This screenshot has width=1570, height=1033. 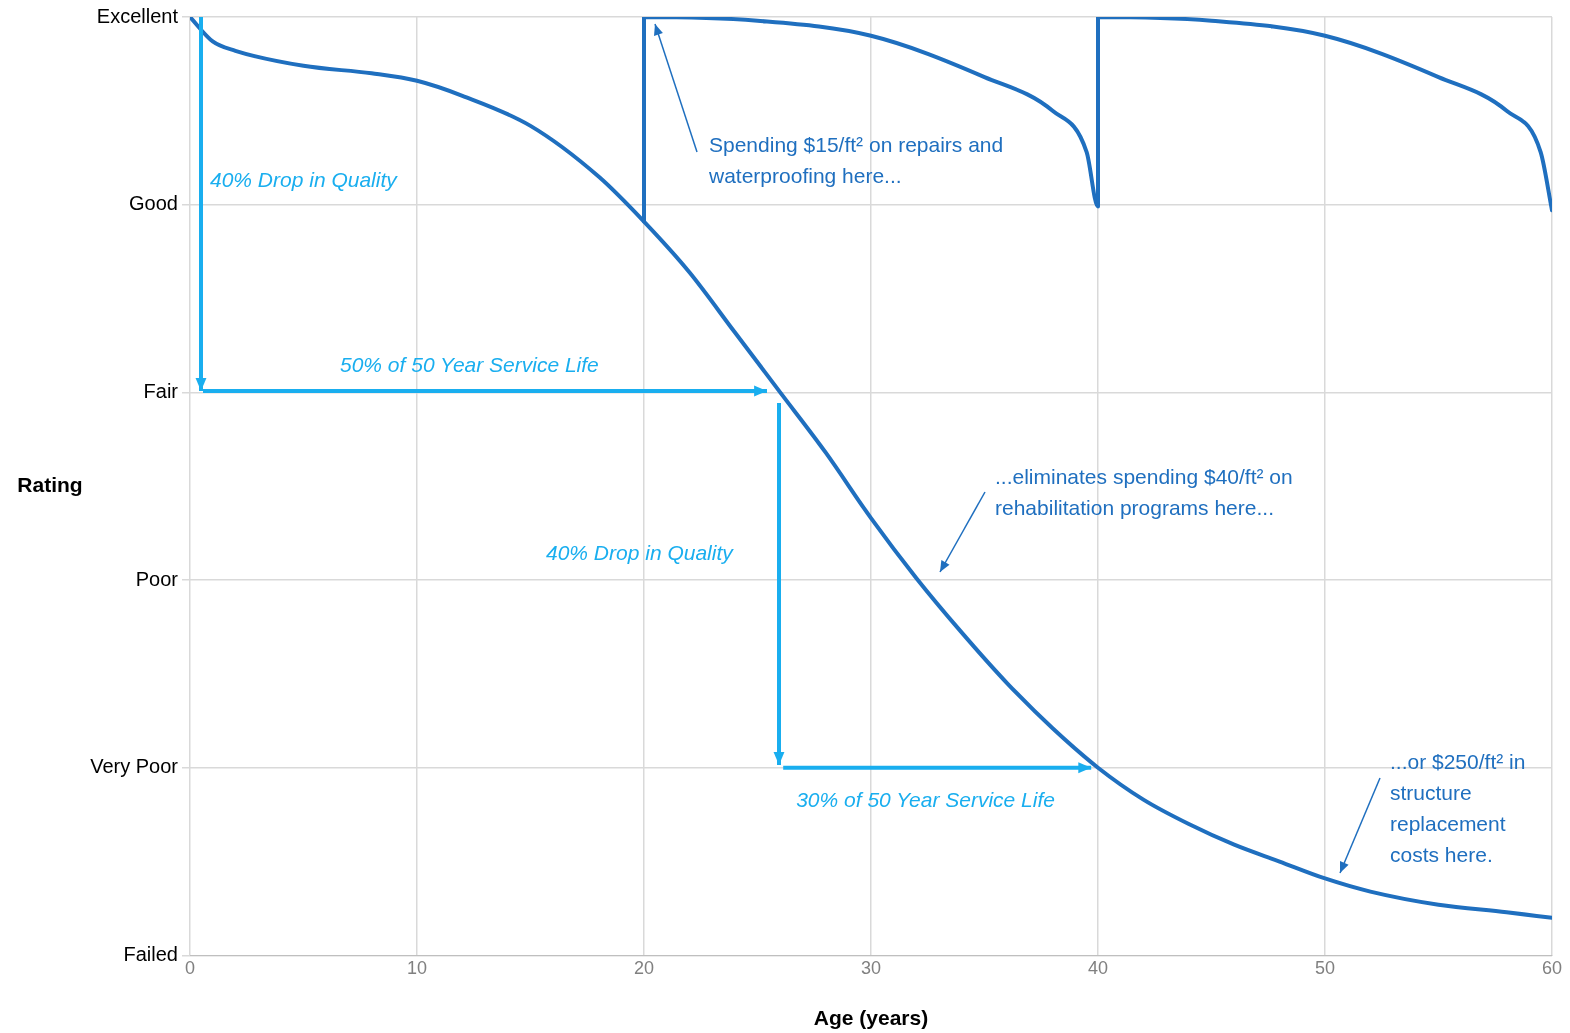 What do you see at coordinates (150, 953) in the screenshot?
I see `text: Failed` at bounding box center [150, 953].